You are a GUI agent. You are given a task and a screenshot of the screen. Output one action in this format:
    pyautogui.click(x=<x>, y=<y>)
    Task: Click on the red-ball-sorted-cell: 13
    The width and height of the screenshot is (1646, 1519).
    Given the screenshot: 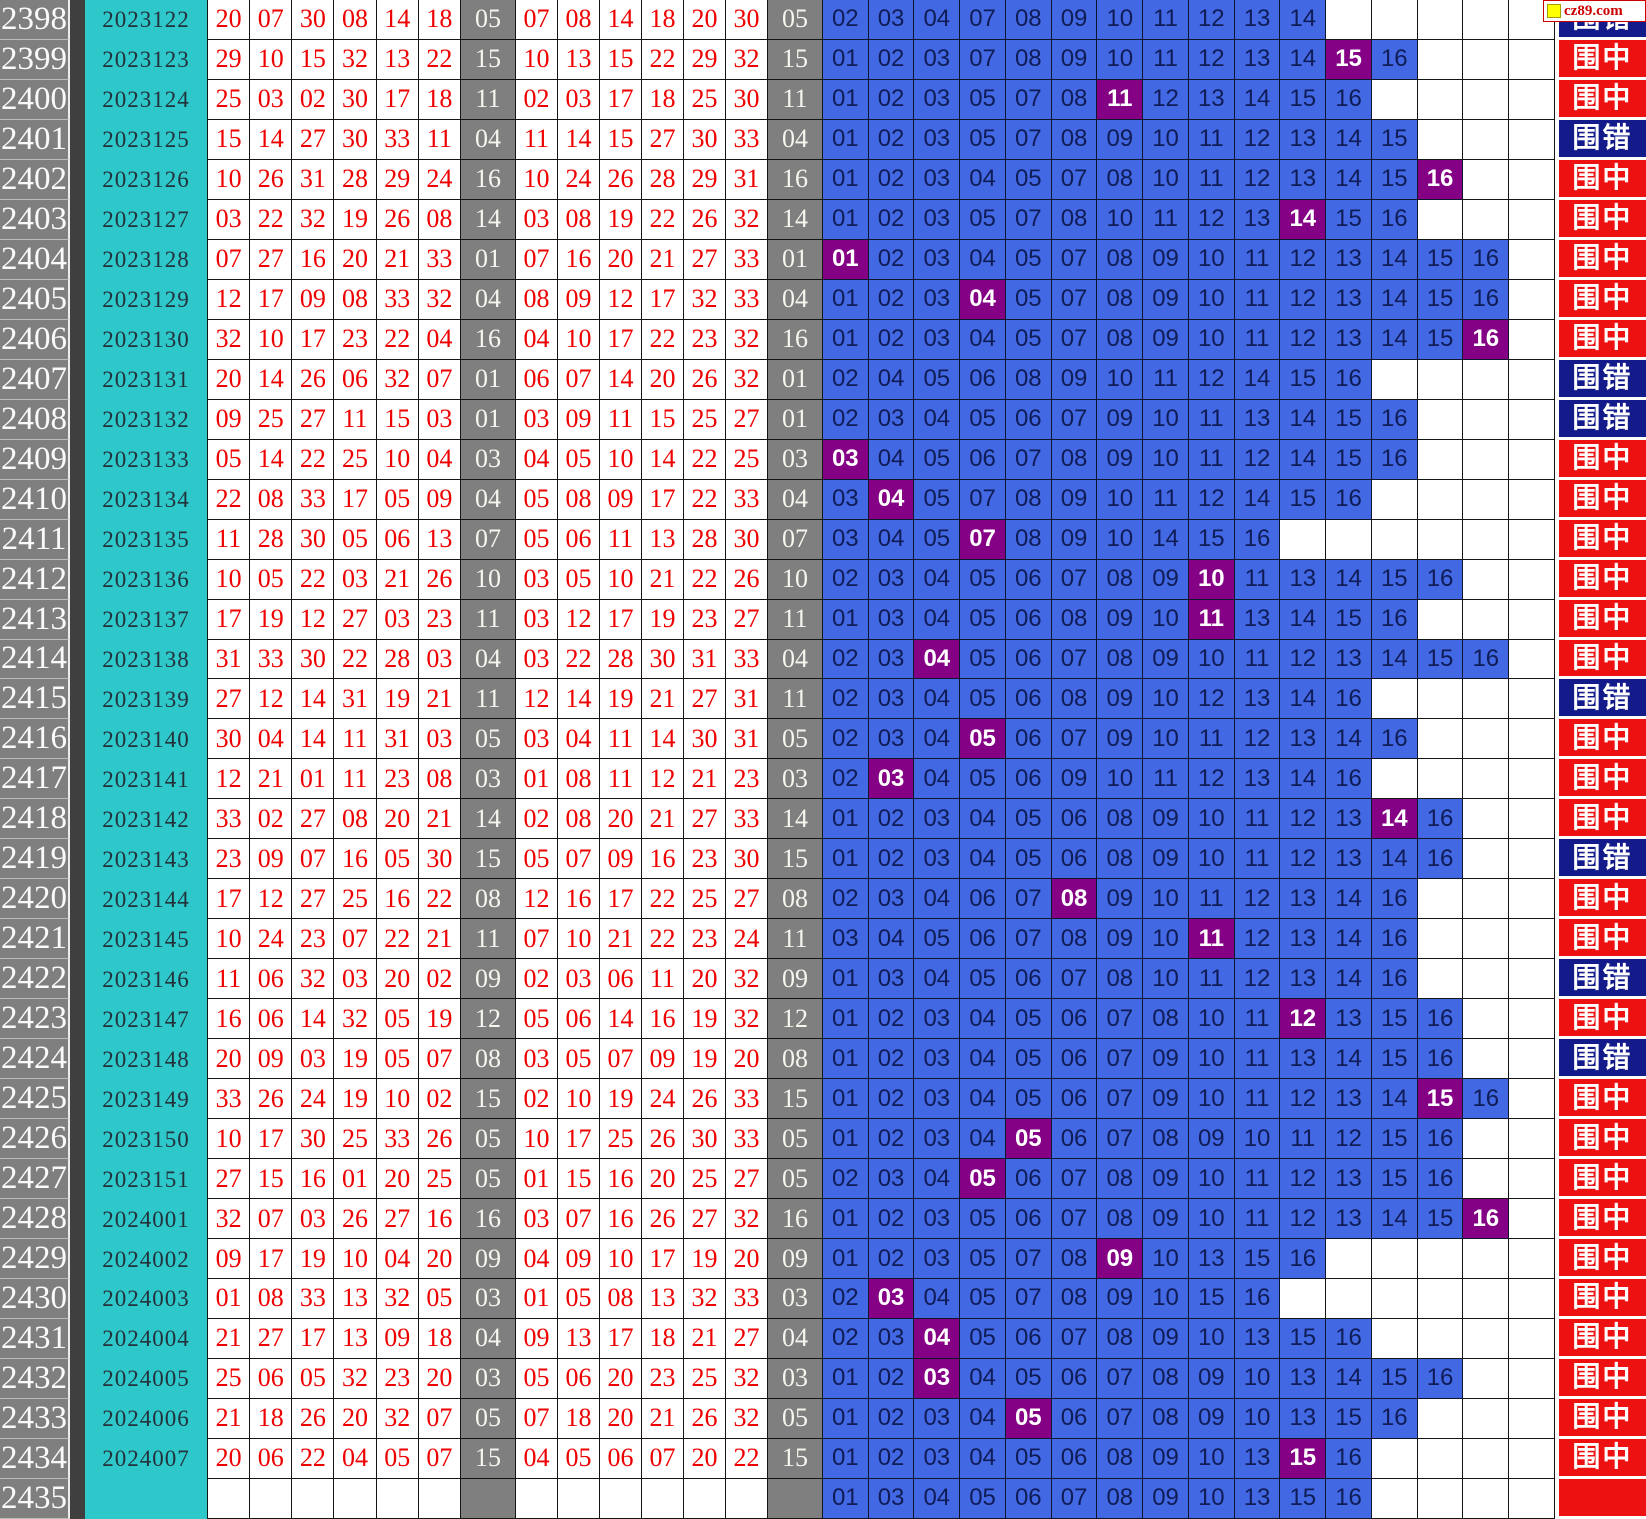 What is the action you would take?
    pyautogui.click(x=662, y=1299)
    